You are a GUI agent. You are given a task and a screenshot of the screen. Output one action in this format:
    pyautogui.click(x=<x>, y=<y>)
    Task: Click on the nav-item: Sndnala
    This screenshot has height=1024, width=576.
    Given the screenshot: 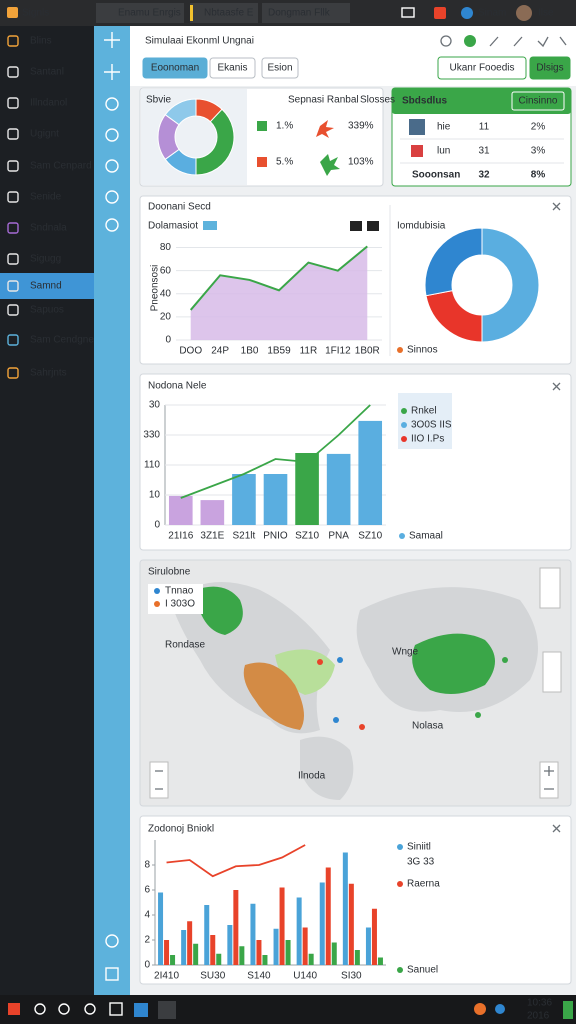 What is the action you would take?
    pyautogui.click(x=48, y=228)
    